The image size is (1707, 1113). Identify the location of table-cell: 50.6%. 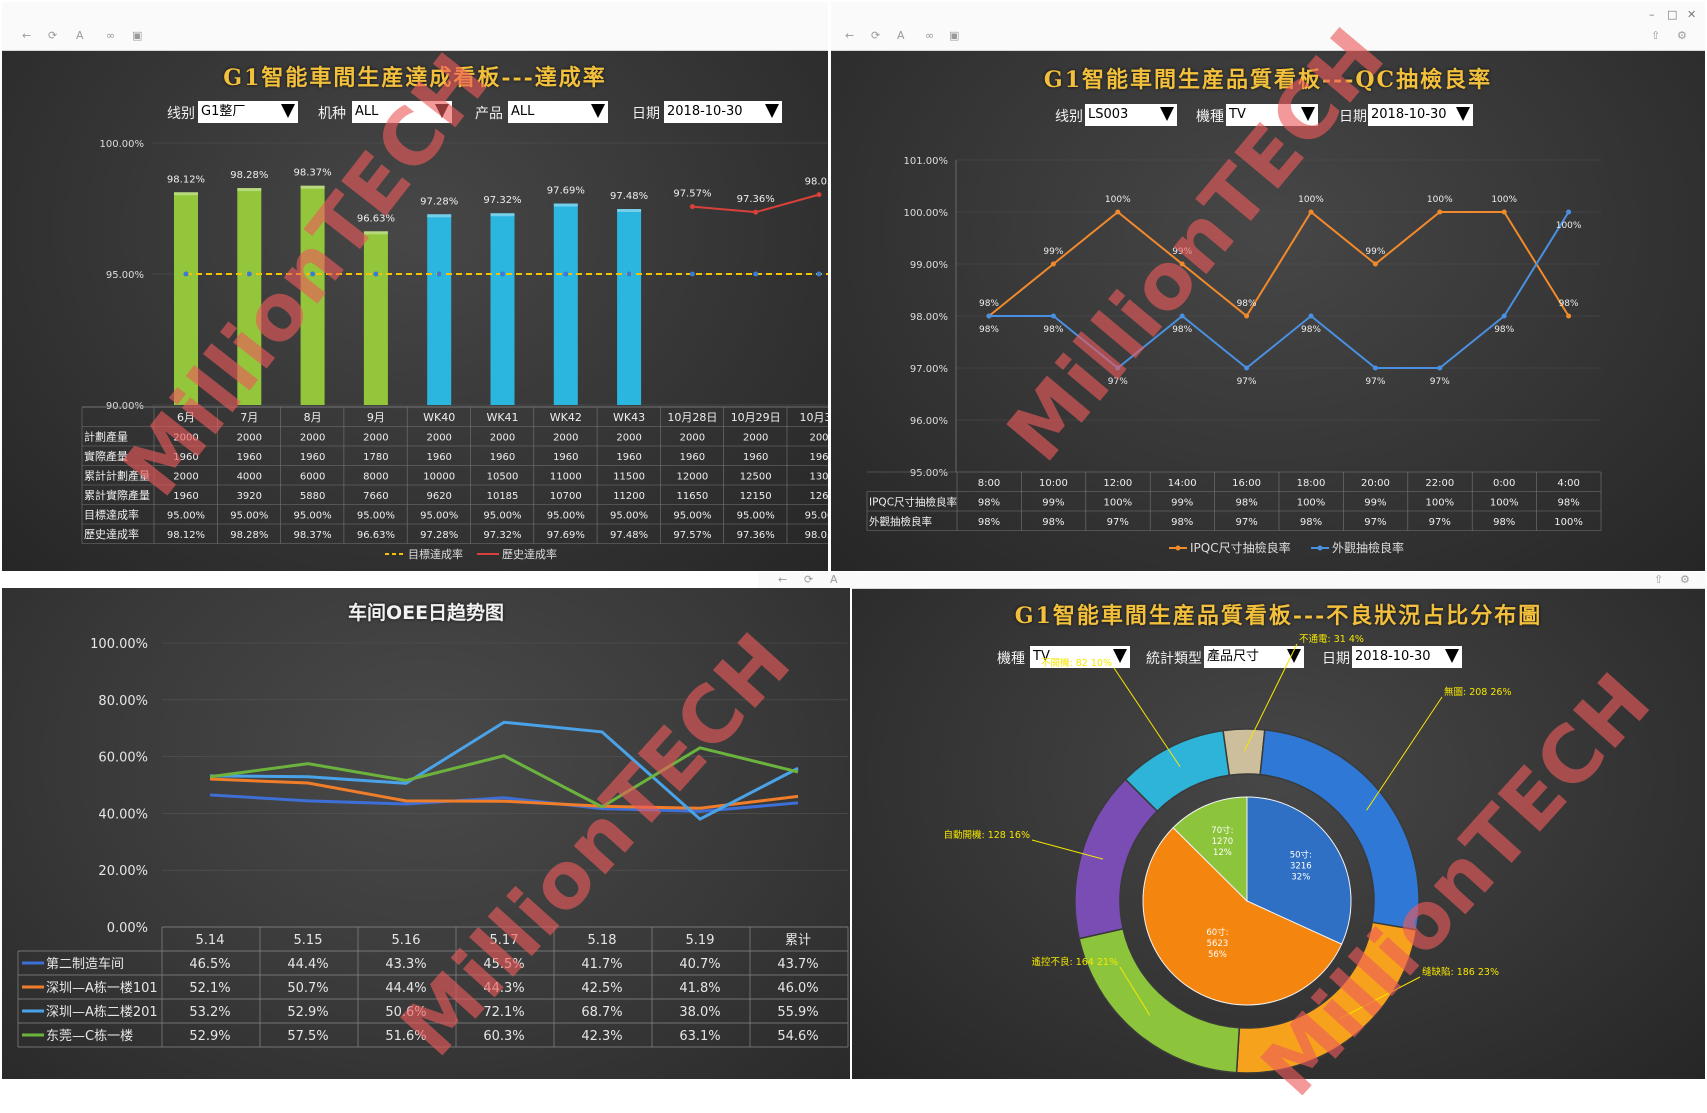
(405, 1012).